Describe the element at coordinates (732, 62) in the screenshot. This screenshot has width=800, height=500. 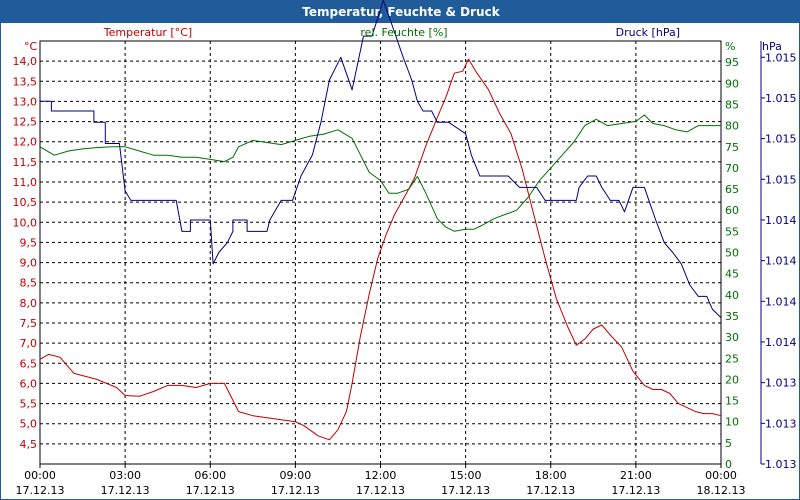
I see `humidity-tick-label: 95` at that location.